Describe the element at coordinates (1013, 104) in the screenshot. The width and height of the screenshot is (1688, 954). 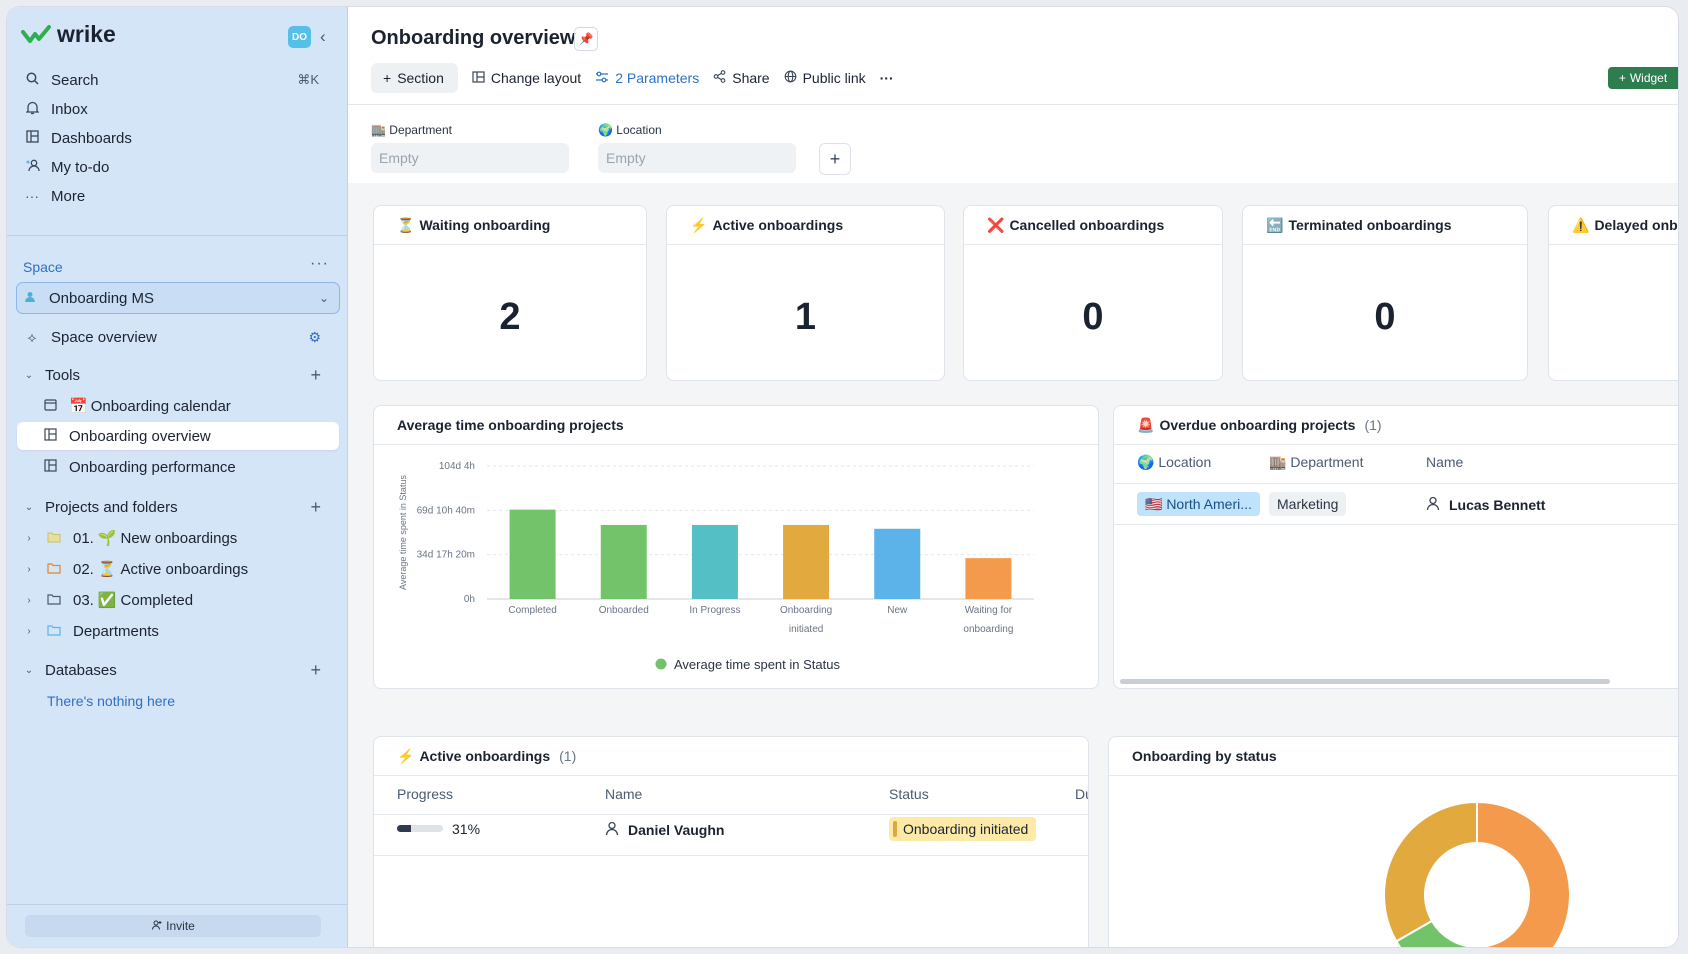
I see `toolbar-divider` at that location.